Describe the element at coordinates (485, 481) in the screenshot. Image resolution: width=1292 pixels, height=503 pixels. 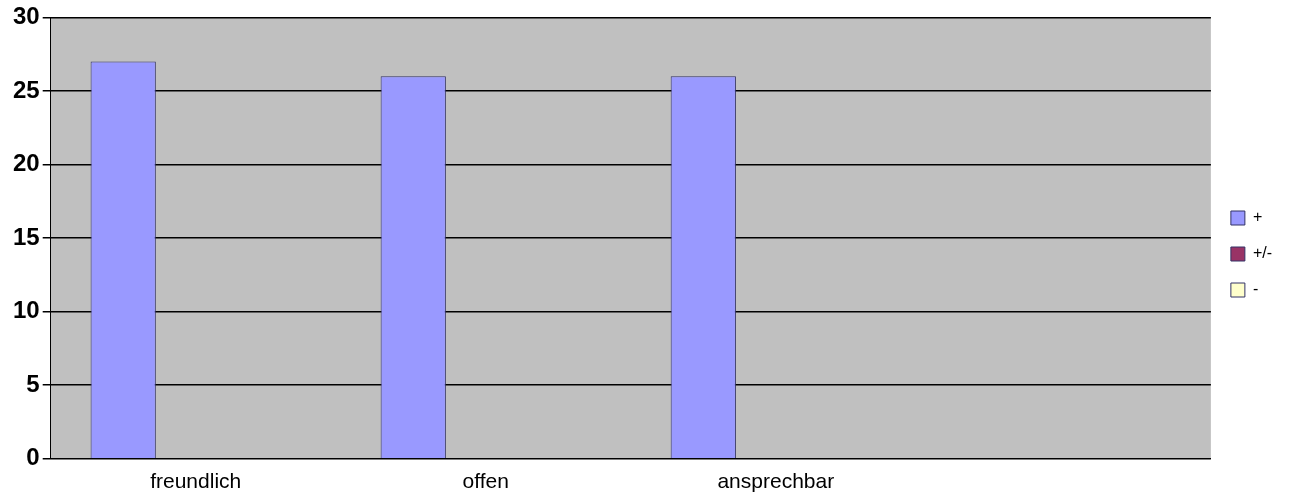
I see `x-tick-label: offen` at that location.